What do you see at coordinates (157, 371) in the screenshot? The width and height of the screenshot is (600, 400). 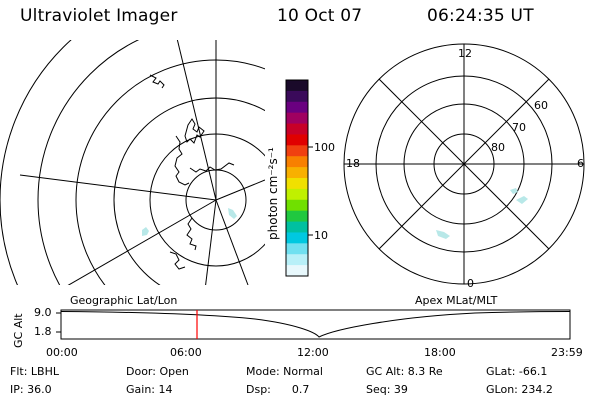 I see `info-door: Door: Open` at bounding box center [157, 371].